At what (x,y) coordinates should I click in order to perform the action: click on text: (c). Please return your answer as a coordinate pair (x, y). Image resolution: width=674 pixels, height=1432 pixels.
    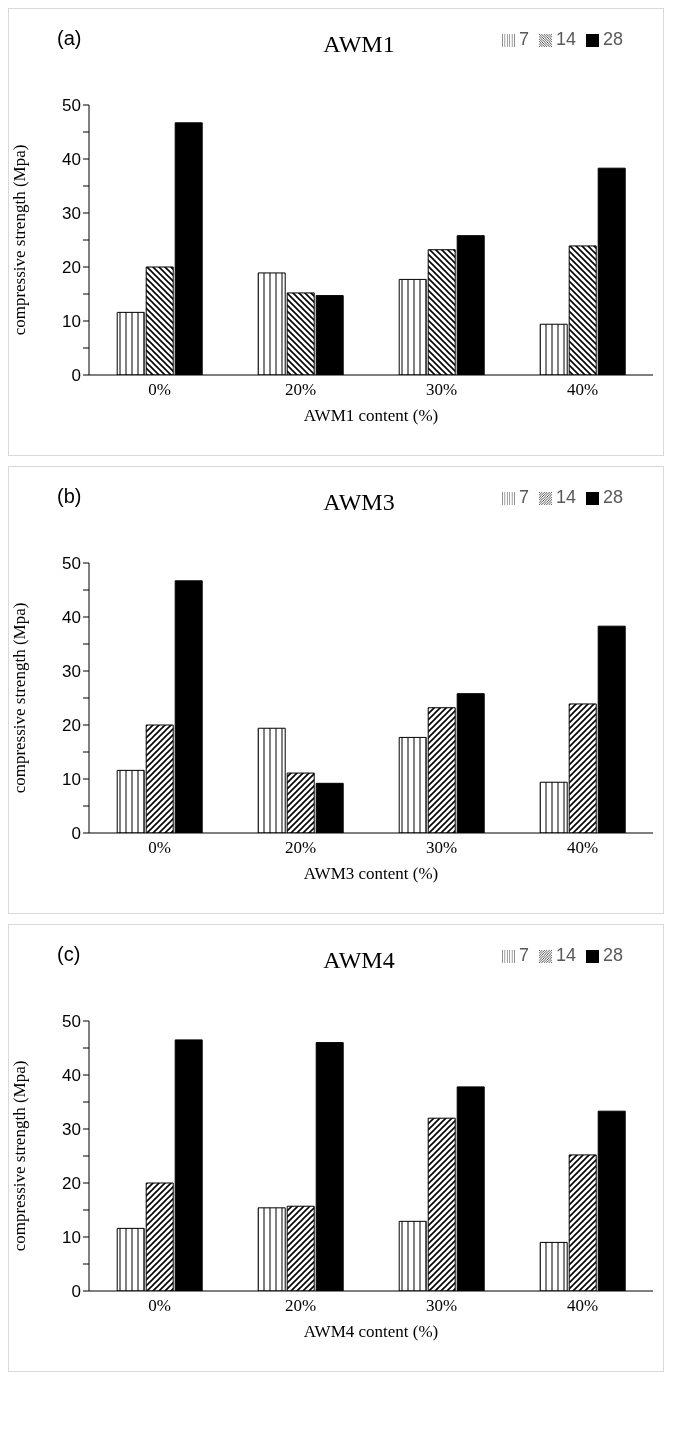
    Looking at the image, I should click on (69, 954).